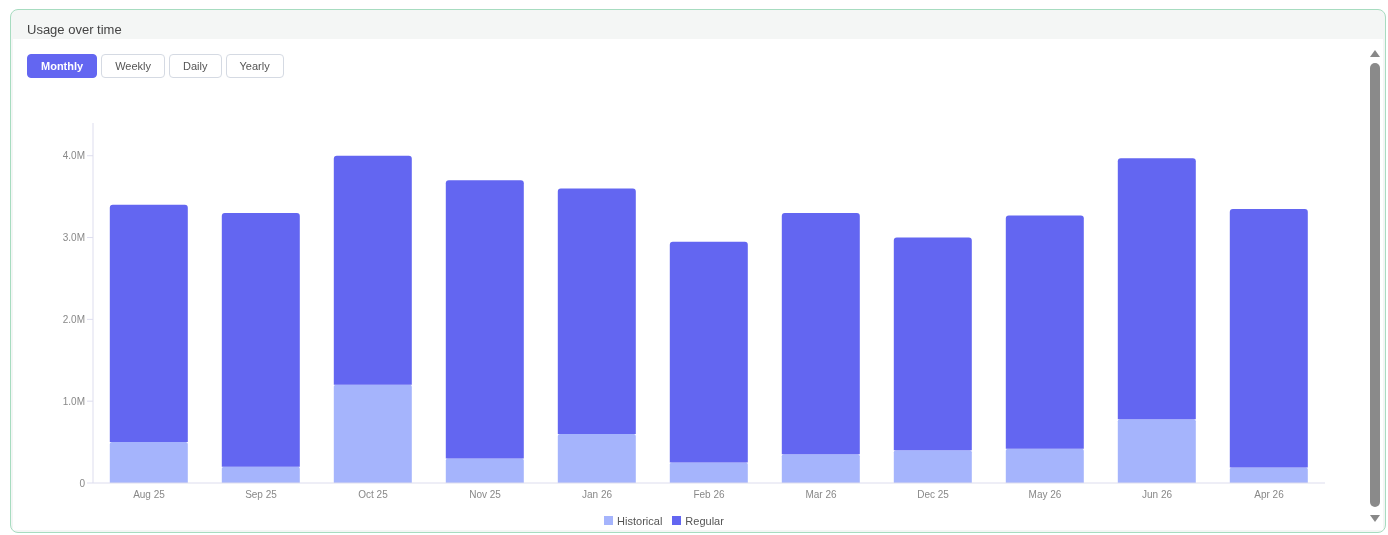  What do you see at coordinates (73, 156) in the screenshot?
I see `y-tick-label: 4.0M` at bounding box center [73, 156].